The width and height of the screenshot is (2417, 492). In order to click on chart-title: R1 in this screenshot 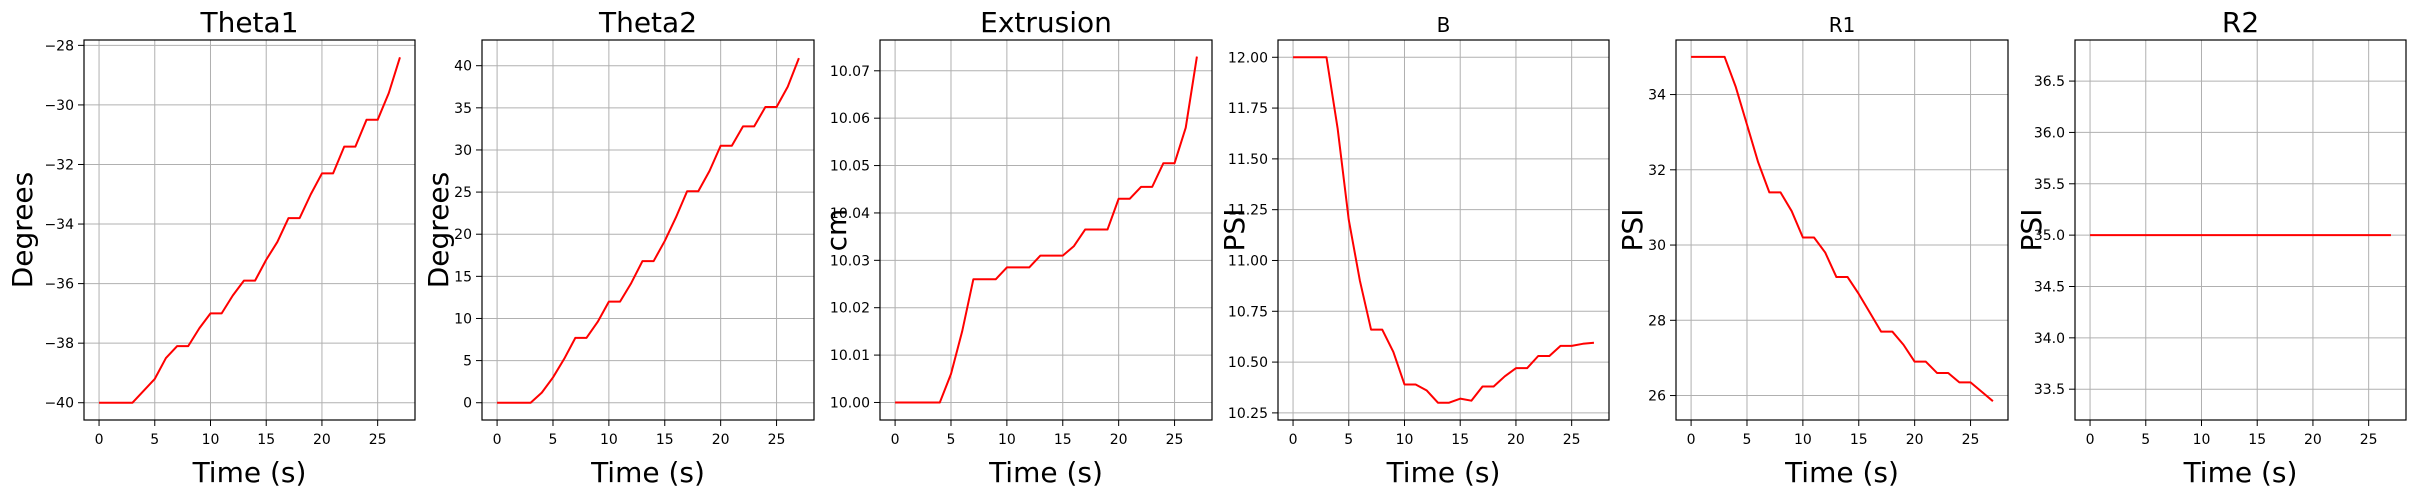, I will do `click(1842, 25)`.